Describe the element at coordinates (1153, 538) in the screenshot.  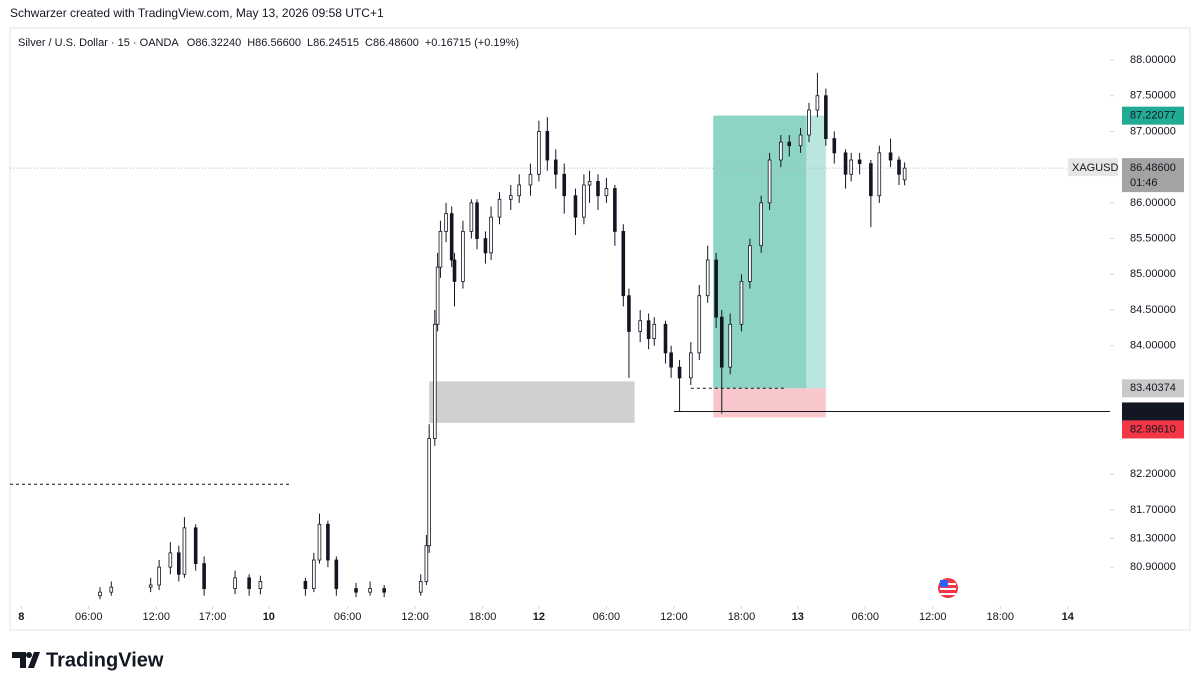
I see `y-tick-label: 81.30000` at that location.